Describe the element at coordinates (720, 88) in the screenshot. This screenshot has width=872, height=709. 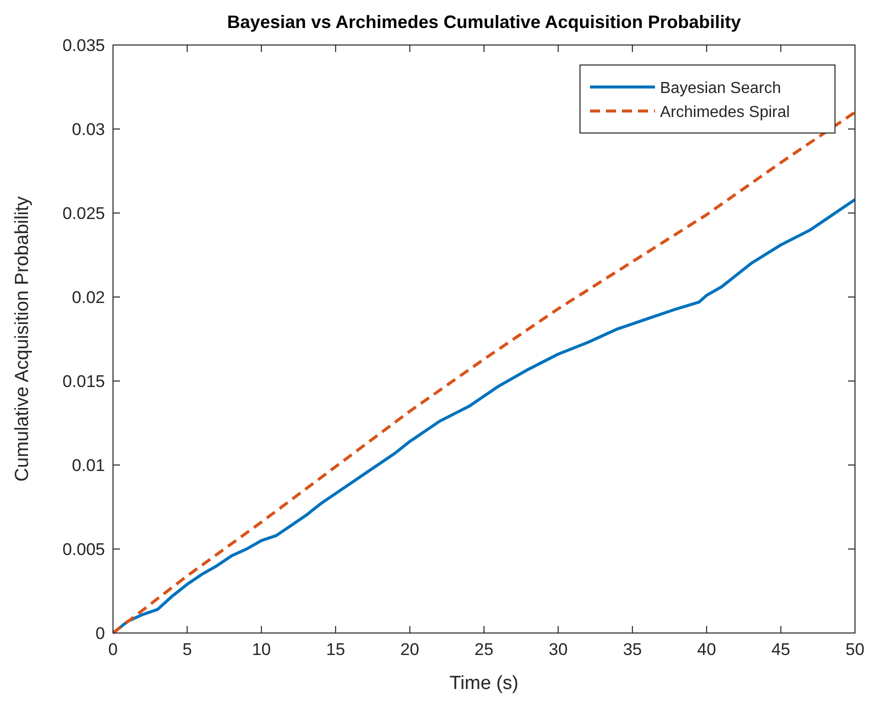
I see `legend-label: Bayesian Search` at that location.